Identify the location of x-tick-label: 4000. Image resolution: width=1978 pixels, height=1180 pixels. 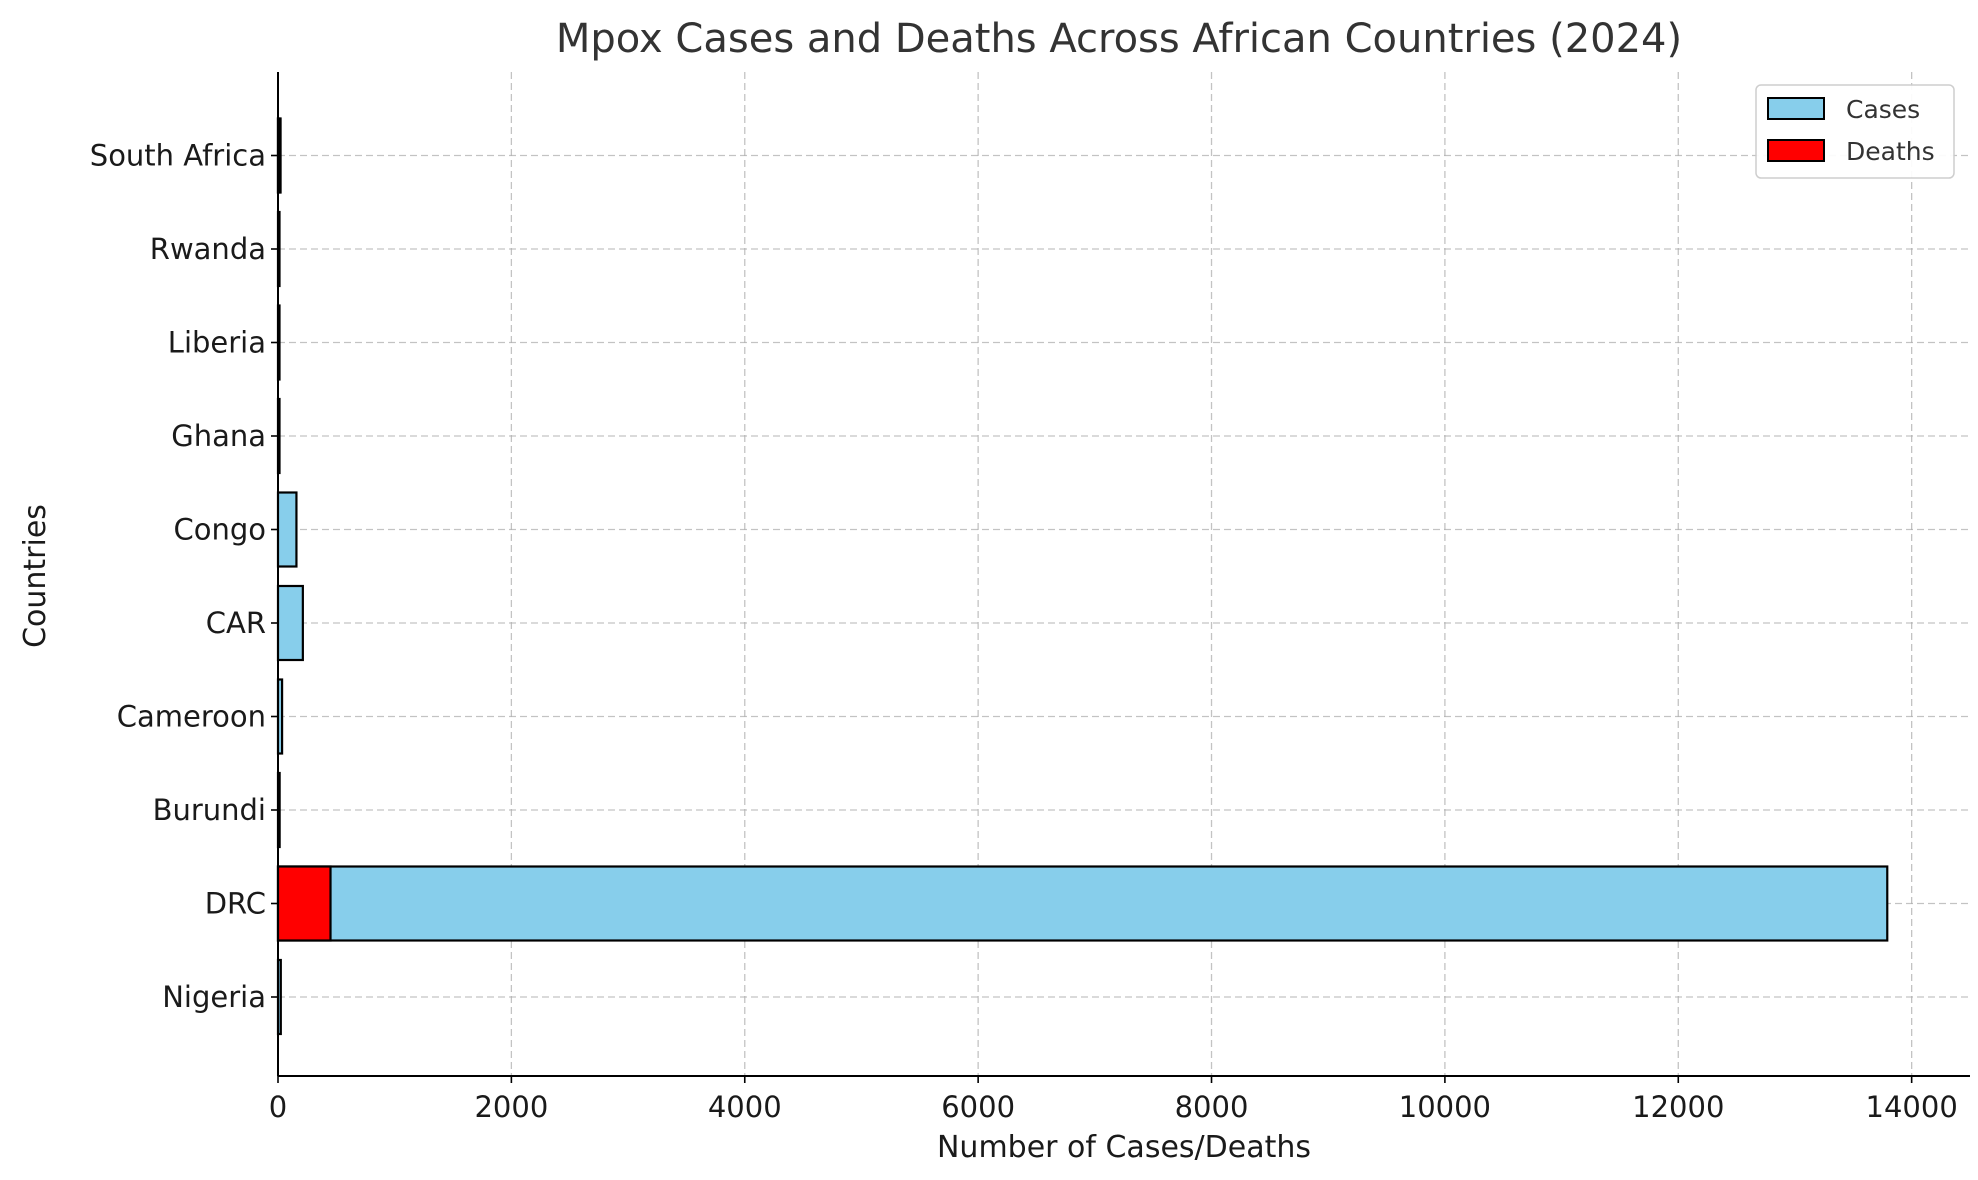
(745, 1107).